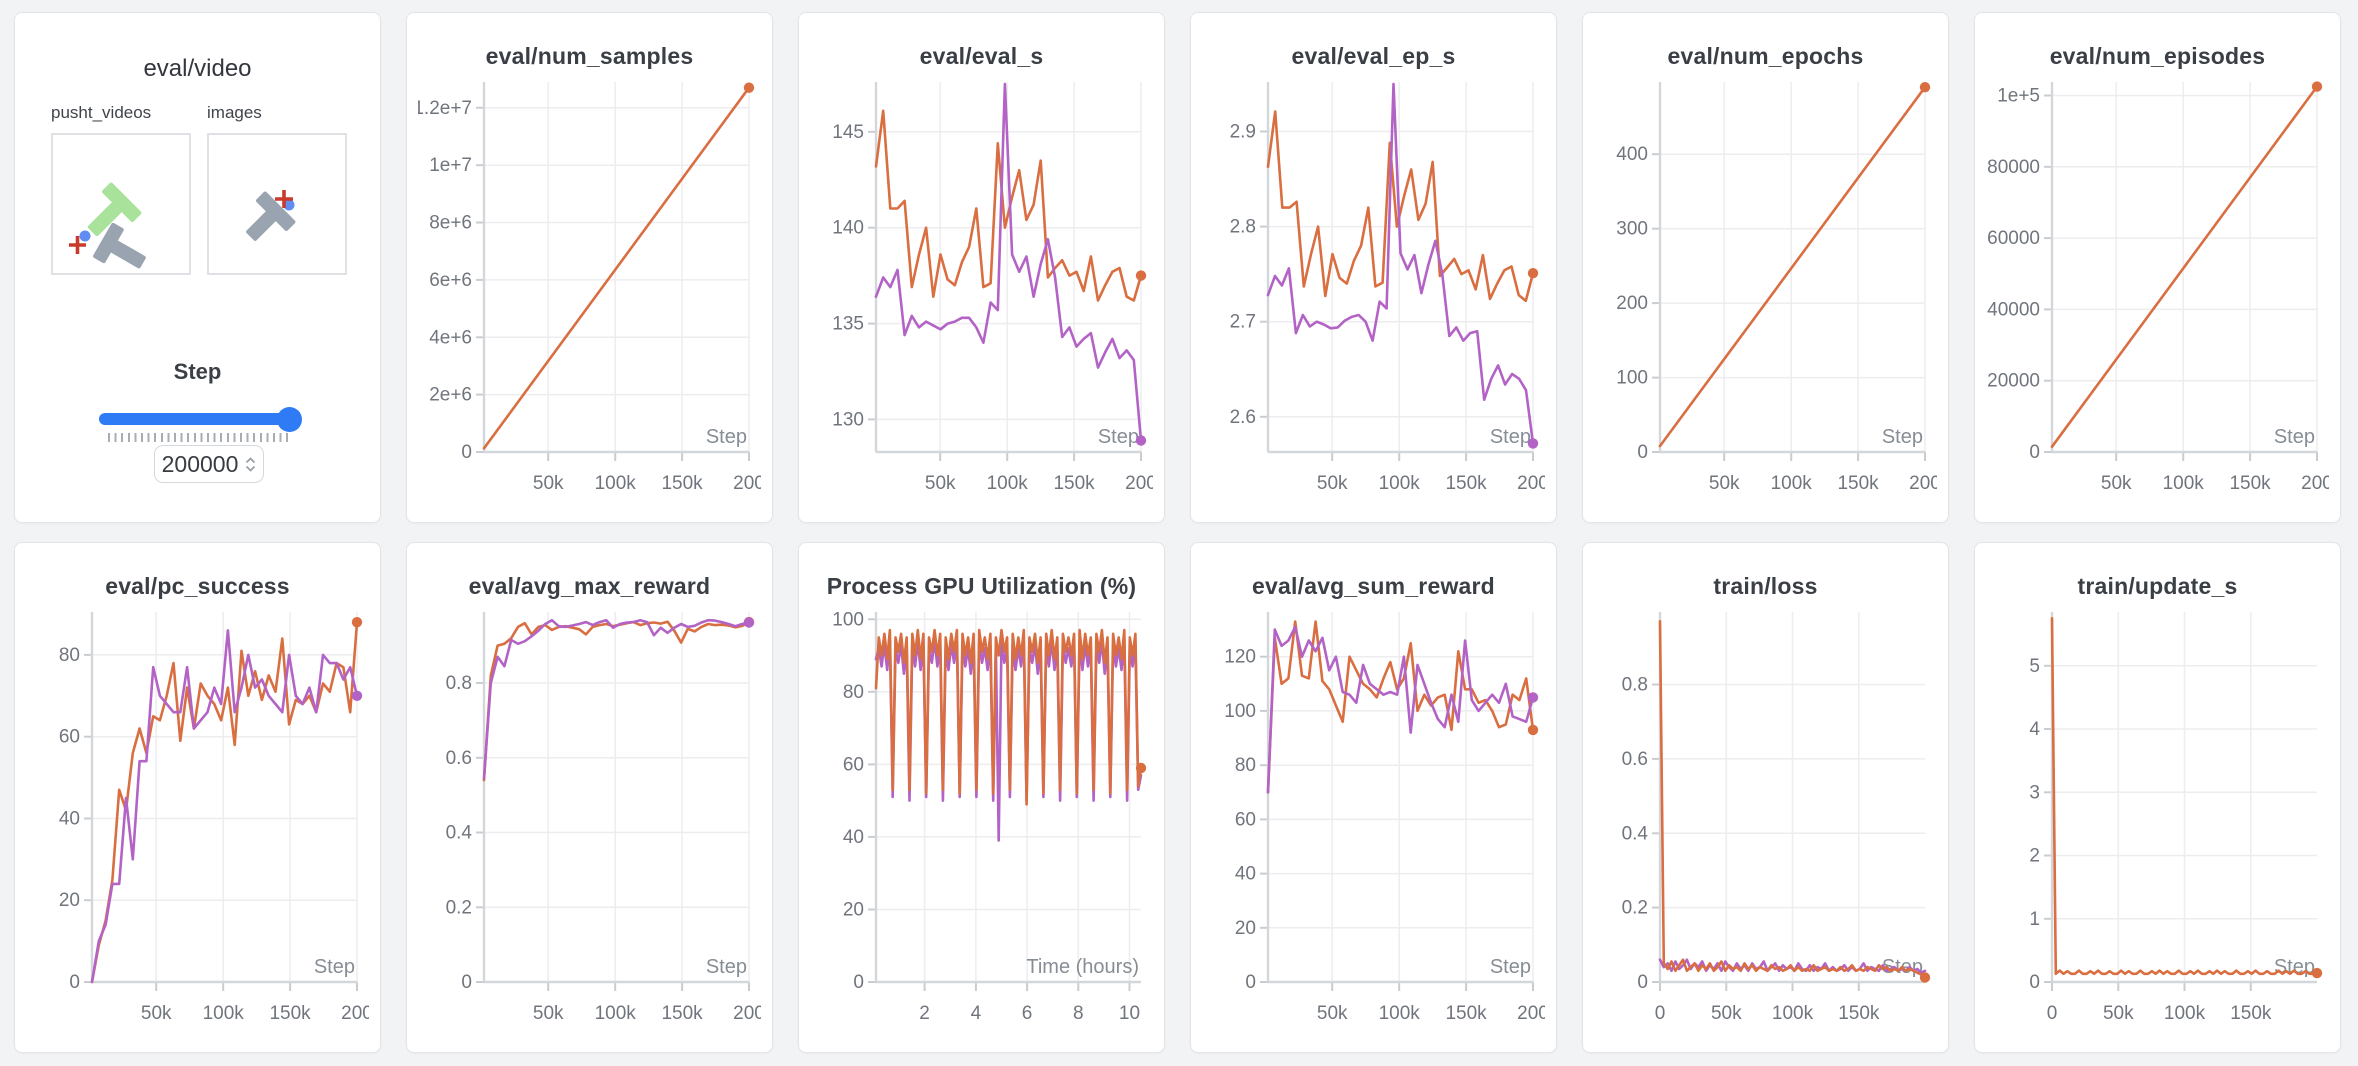  Describe the element at coordinates (101, 112) in the screenshot. I see `media-label-pusht-videos: pusht_videos` at that location.